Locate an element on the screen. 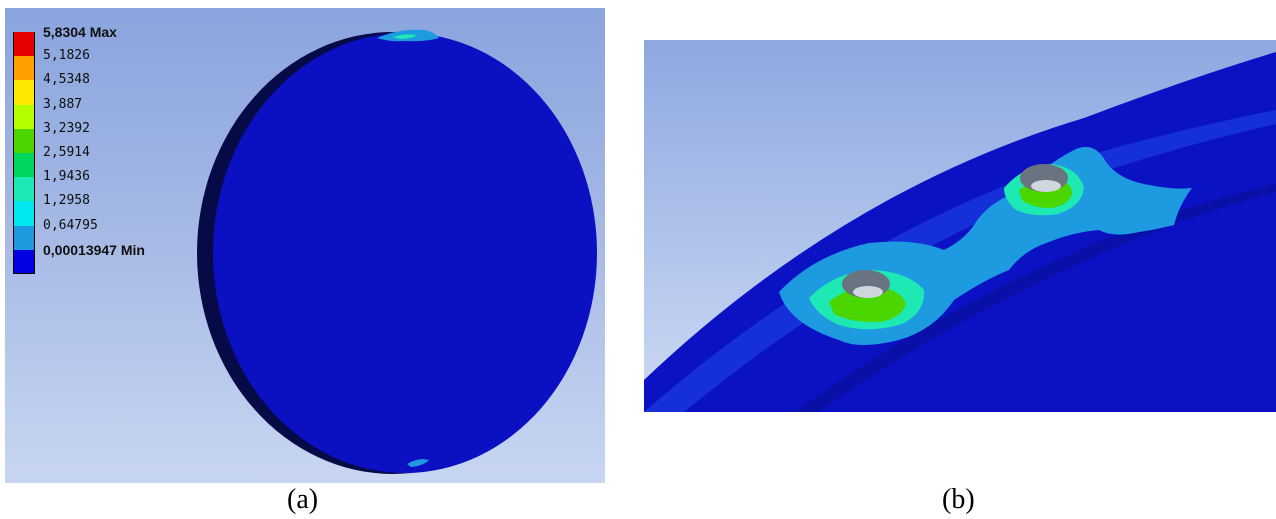 This screenshot has height=519, width=1276. legend-label: 2,5914 is located at coordinates (66, 152).